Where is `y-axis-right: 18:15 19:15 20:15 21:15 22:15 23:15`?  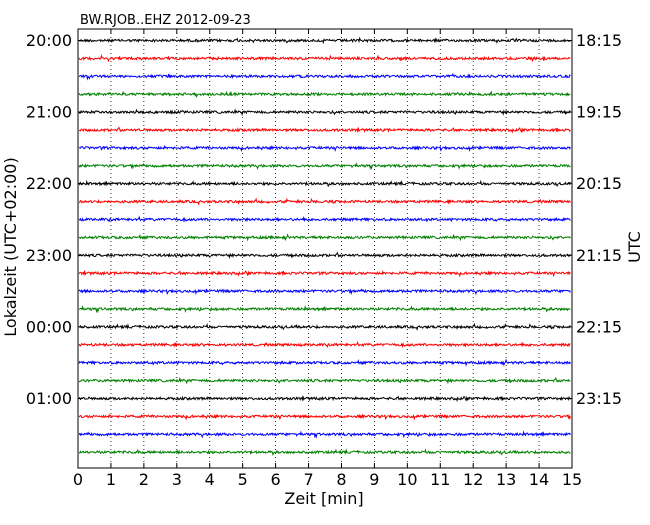
y-axis-right: 18:15 19:15 20:15 21:15 22:15 23:15 is located at coordinates (594, 219).